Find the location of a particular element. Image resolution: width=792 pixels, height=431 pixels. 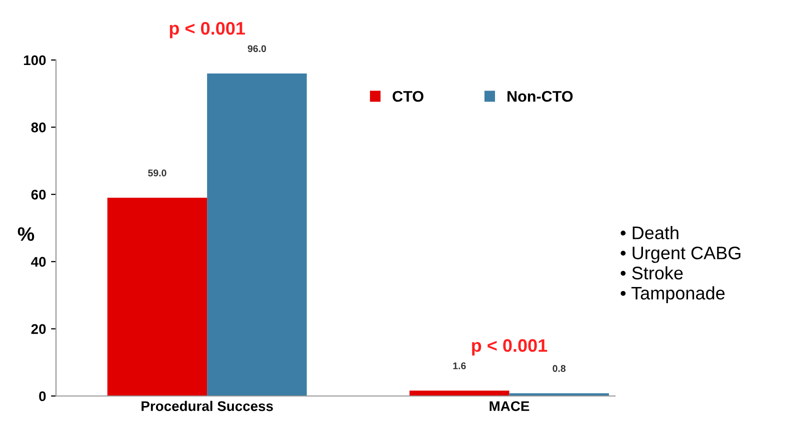

y-tick-label: 40 is located at coordinates (38, 261).